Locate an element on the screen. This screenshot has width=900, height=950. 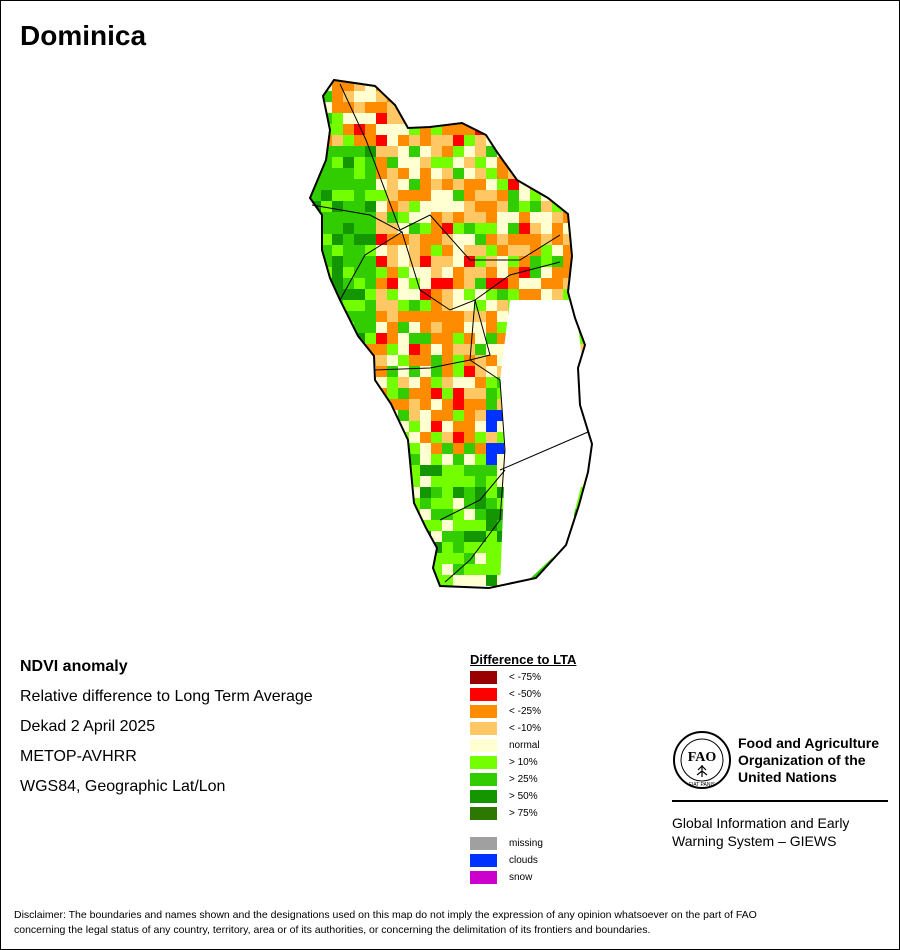
product-name: NDVI anomaly is located at coordinates (74, 666).